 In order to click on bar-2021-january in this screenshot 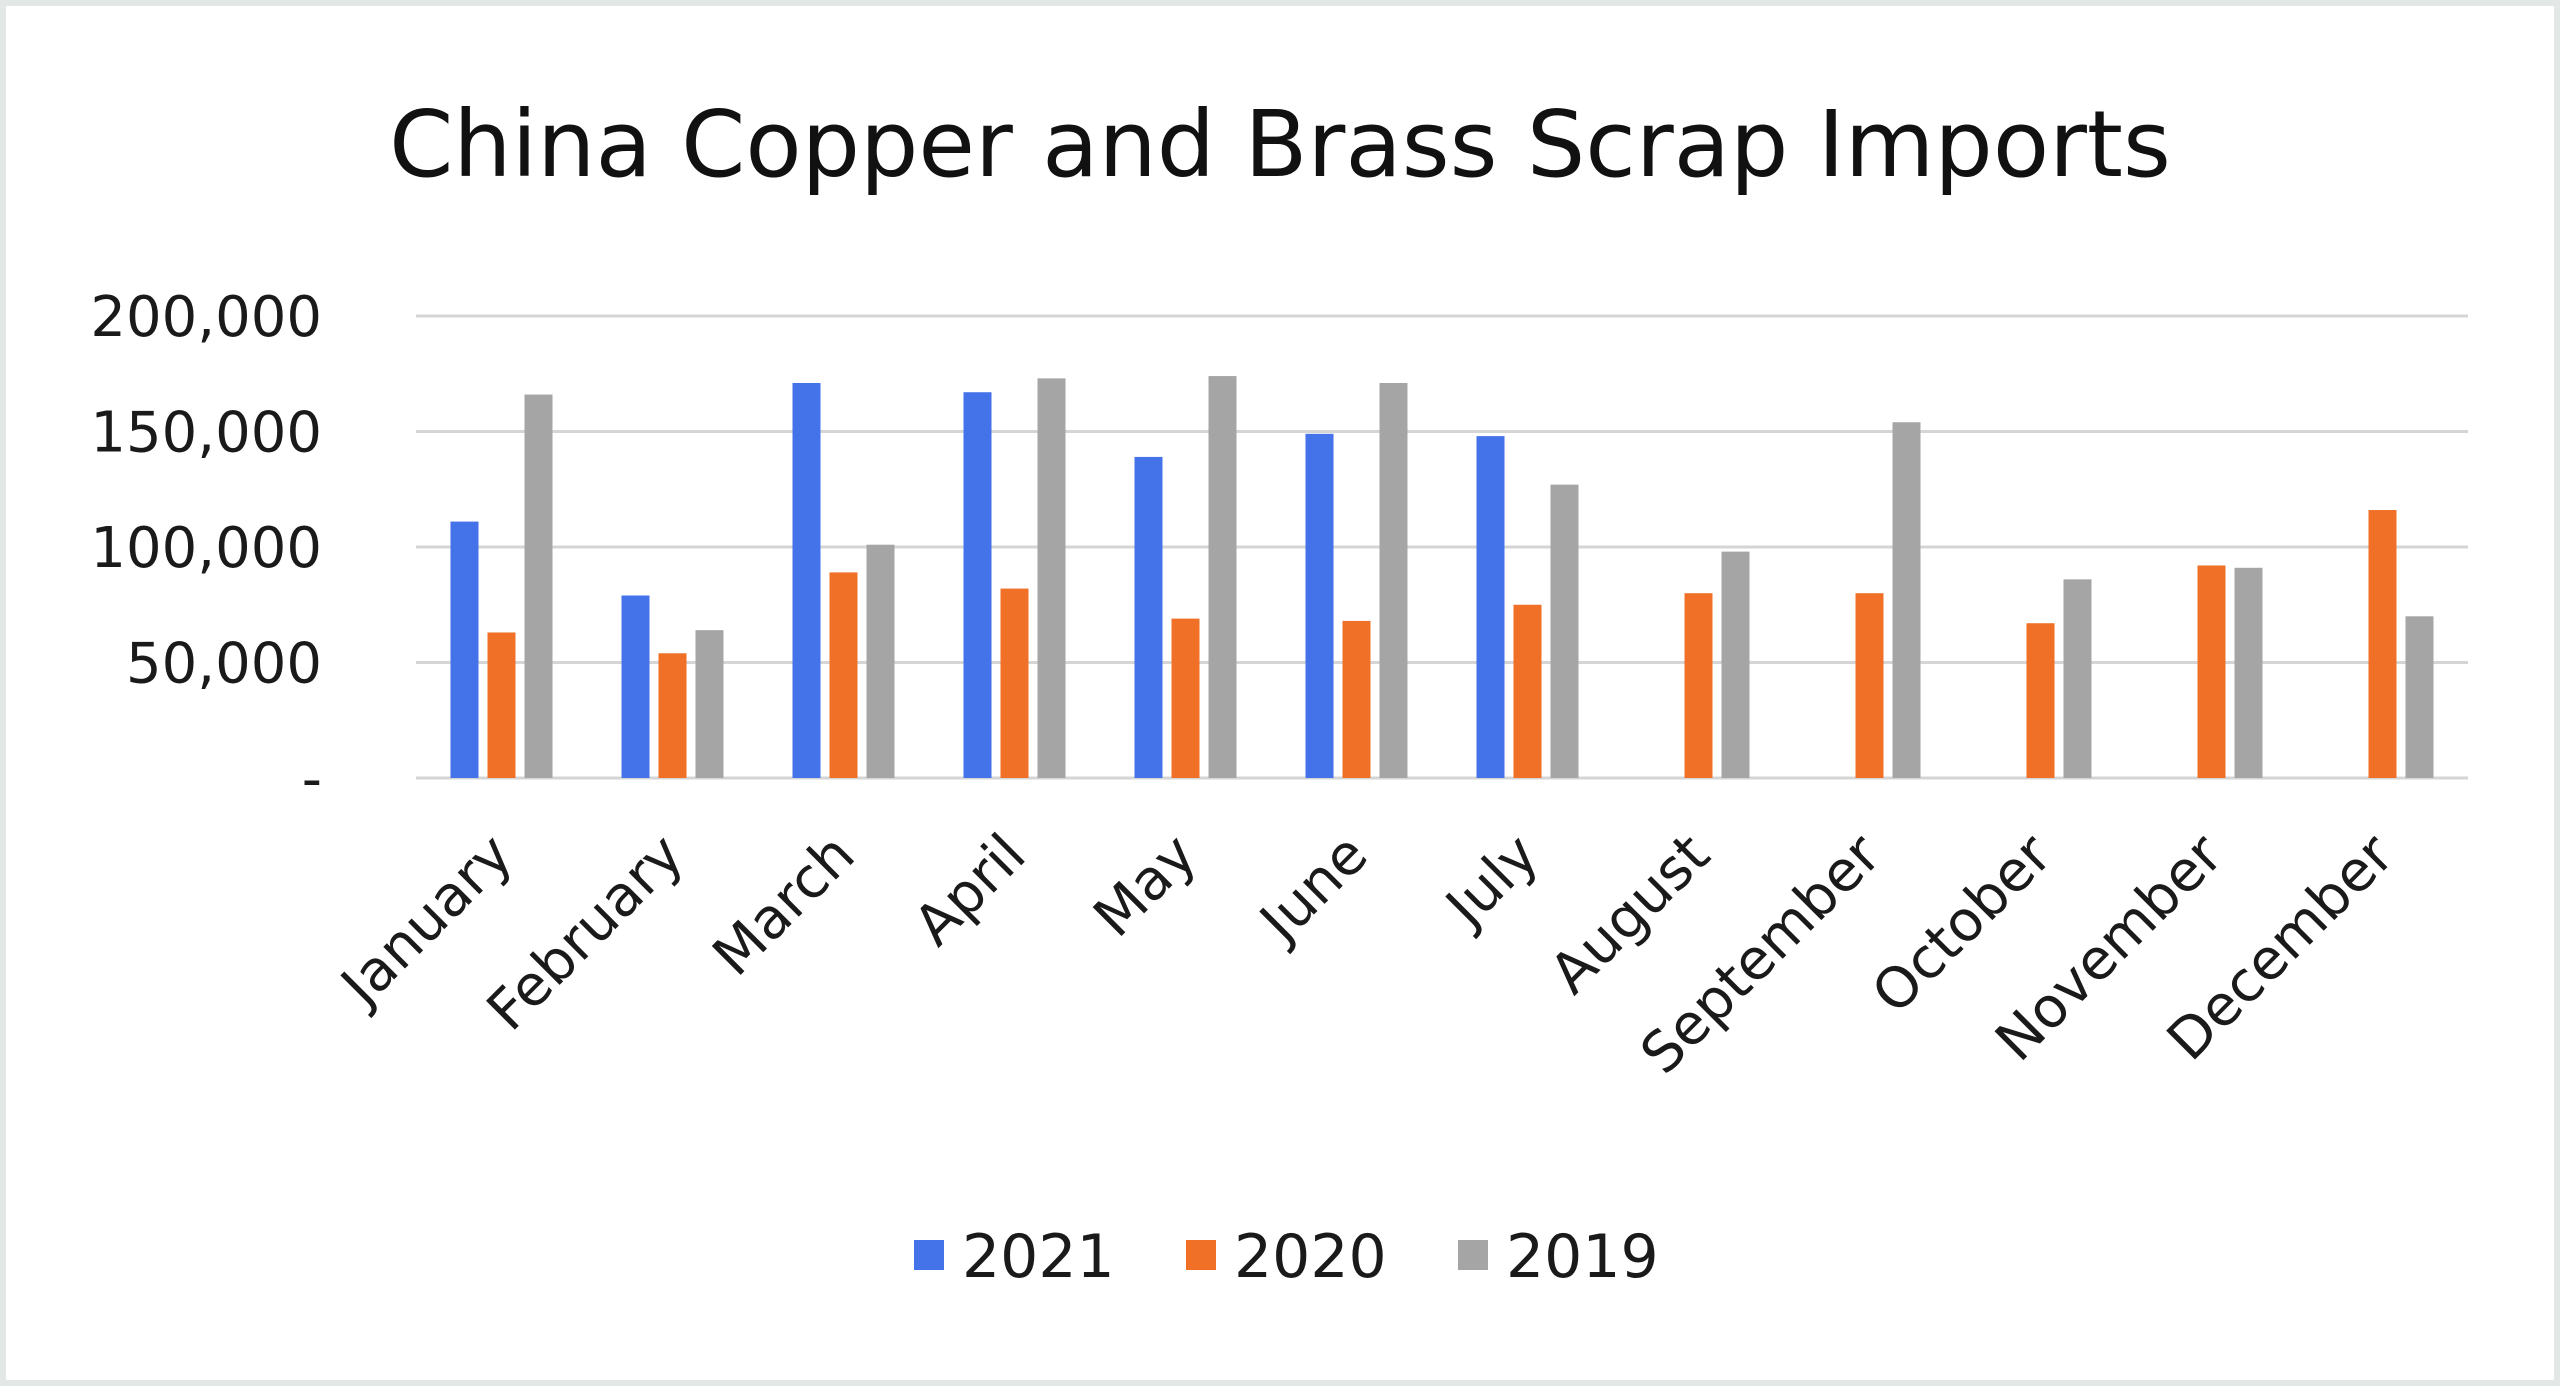, I will do `click(464, 649)`.